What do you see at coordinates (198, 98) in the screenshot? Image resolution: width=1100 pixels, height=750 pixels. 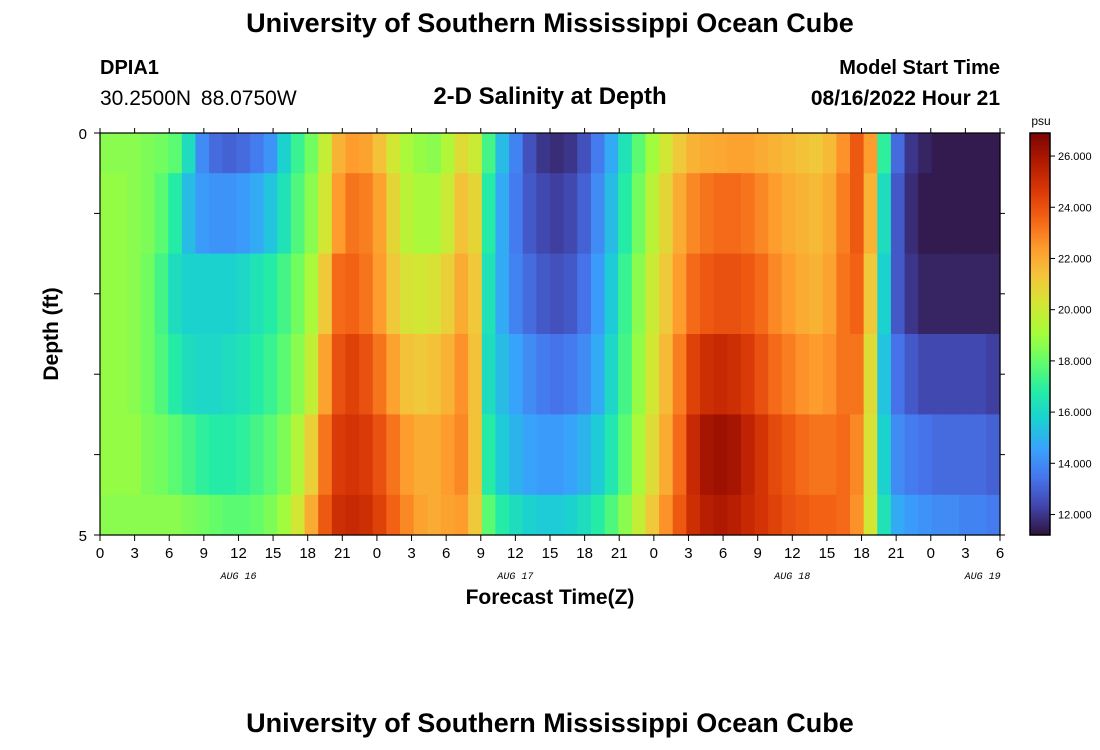 I see `station-coordinates: 30.2500N 88.0750W` at bounding box center [198, 98].